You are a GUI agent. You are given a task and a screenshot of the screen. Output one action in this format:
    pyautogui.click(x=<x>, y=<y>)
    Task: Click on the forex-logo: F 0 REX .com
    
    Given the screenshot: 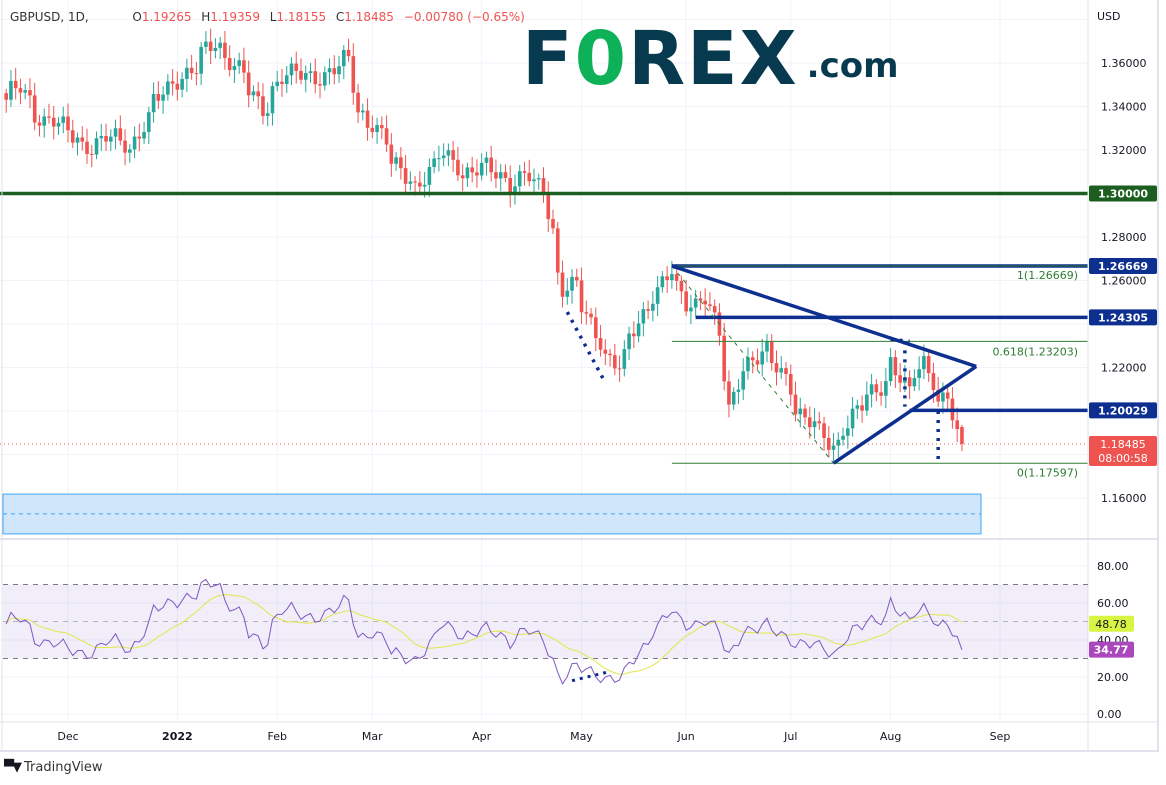 What is the action you would take?
    pyautogui.click(x=710, y=59)
    